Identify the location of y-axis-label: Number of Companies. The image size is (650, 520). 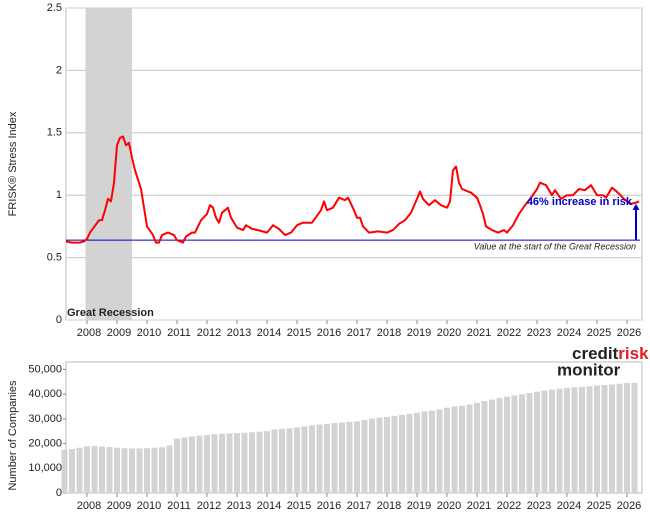
(13, 435).